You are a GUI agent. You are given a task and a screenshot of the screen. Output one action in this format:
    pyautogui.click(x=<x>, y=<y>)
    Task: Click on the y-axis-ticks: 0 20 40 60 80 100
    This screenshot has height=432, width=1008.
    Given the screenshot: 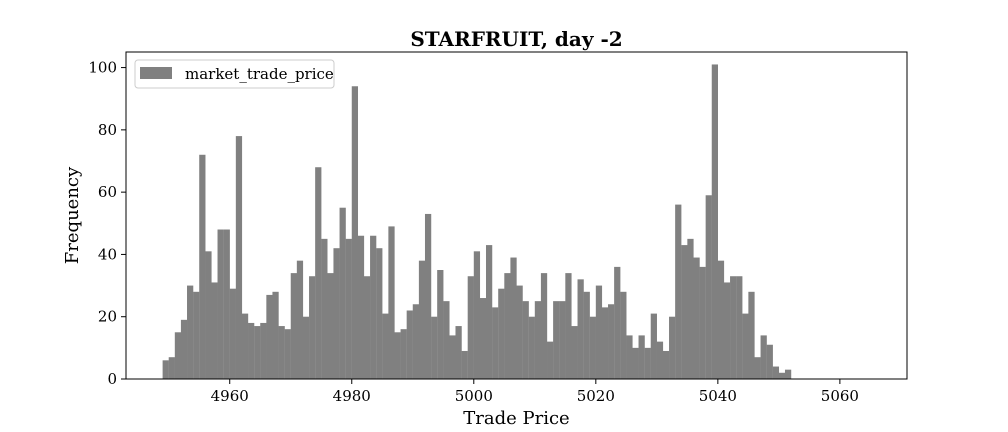 What is the action you would take?
    pyautogui.click(x=107, y=223)
    